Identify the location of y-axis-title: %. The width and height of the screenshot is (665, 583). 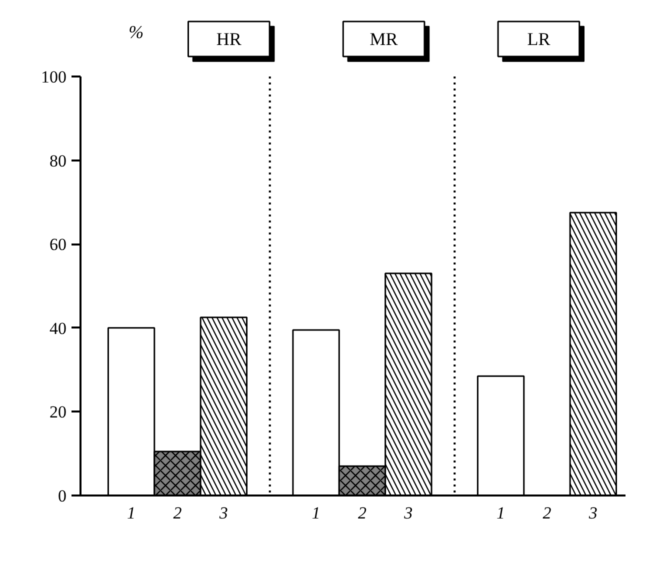
(136, 32).